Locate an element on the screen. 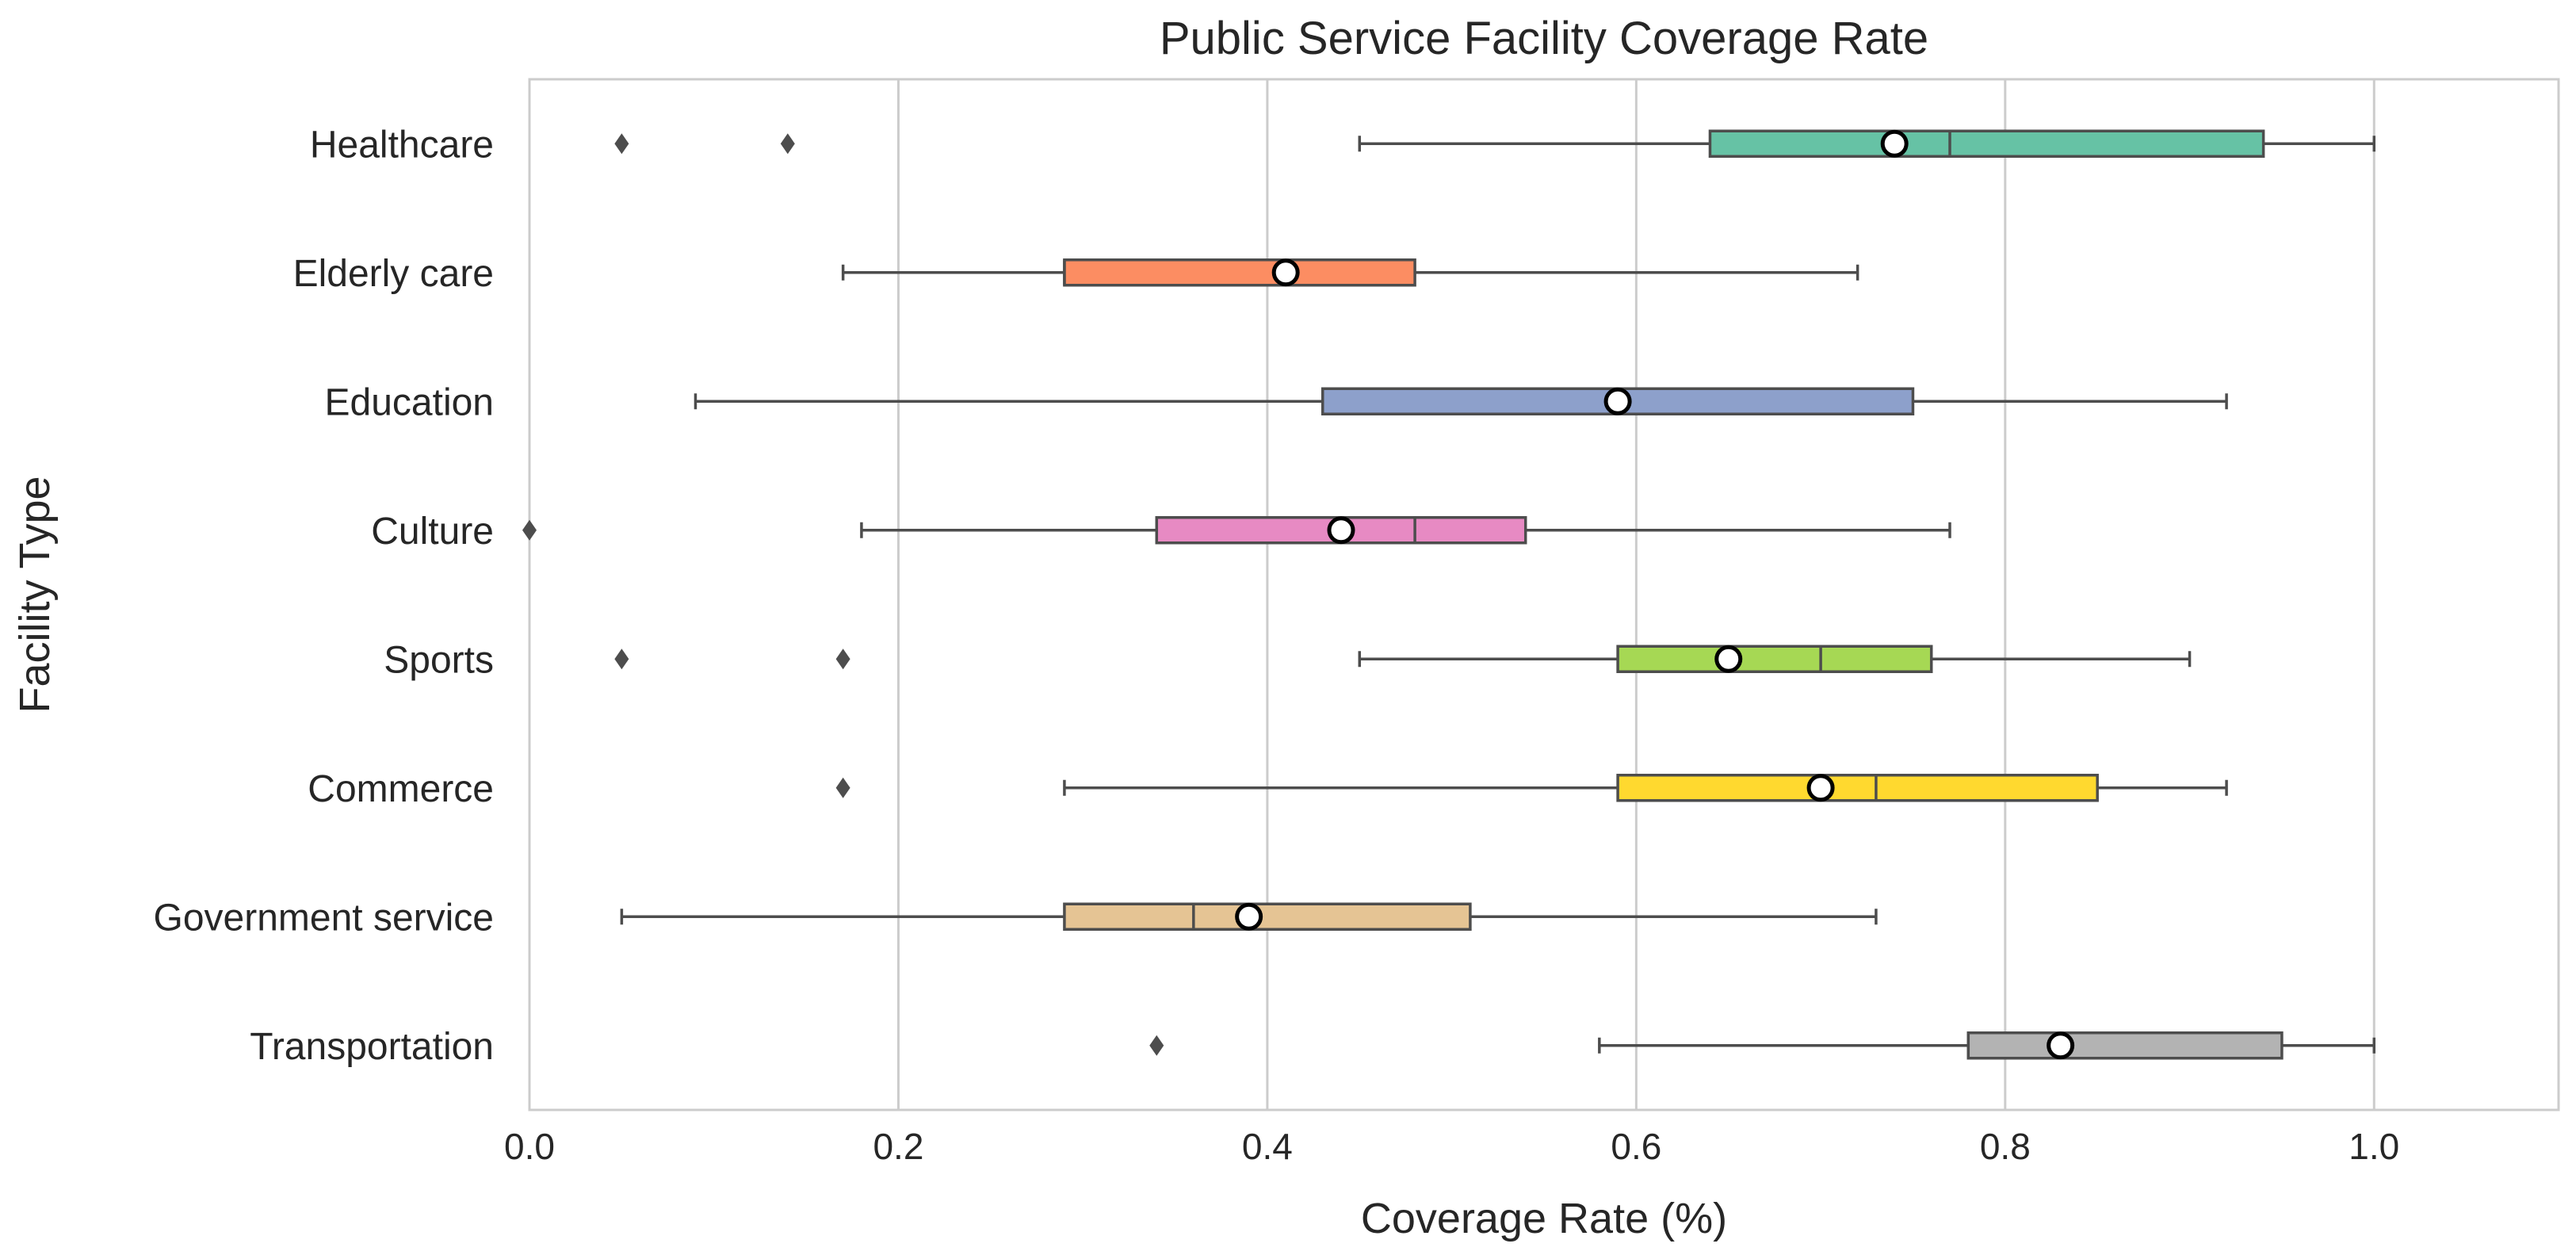 This screenshot has width=2576, height=1255. box-group-elderly-care is located at coordinates (1350, 272).